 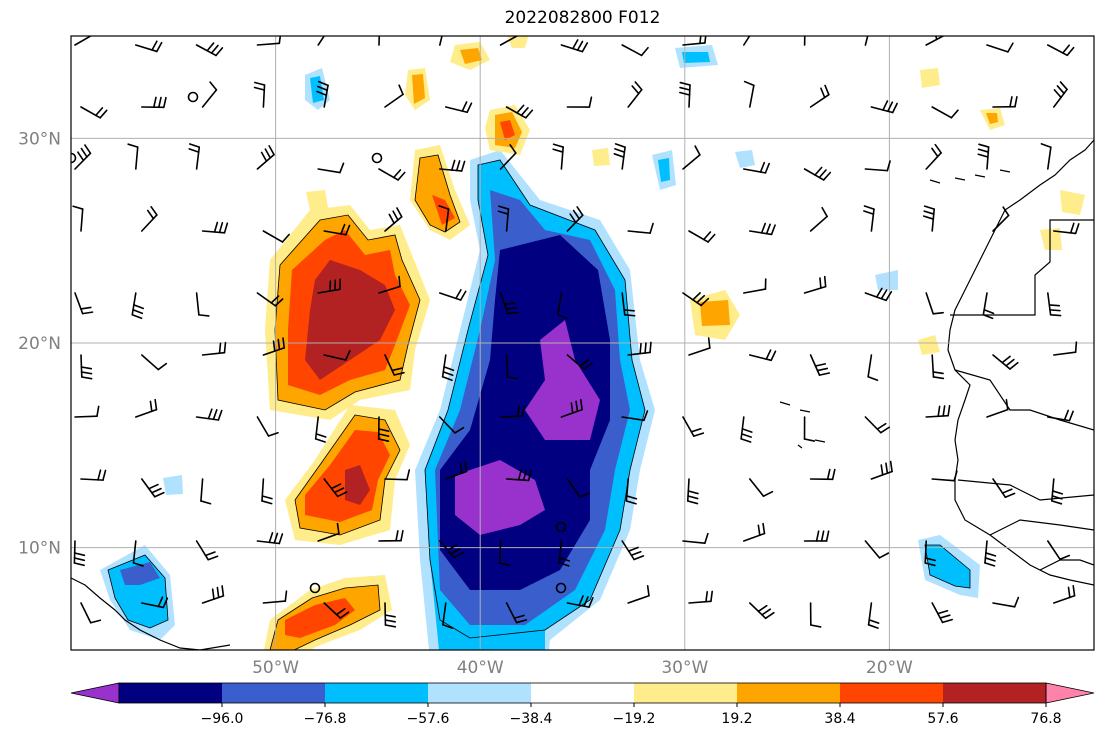 I want to click on small-cool-blob-2-outline, so click(x=947, y=566).